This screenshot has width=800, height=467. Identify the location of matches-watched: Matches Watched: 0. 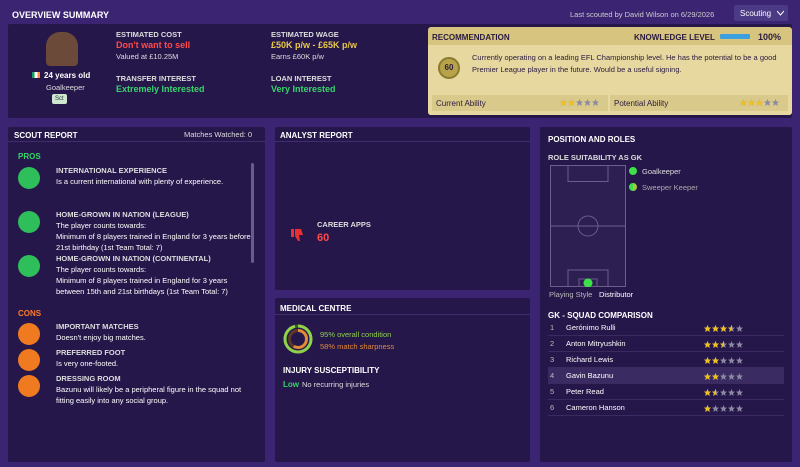
(218, 134).